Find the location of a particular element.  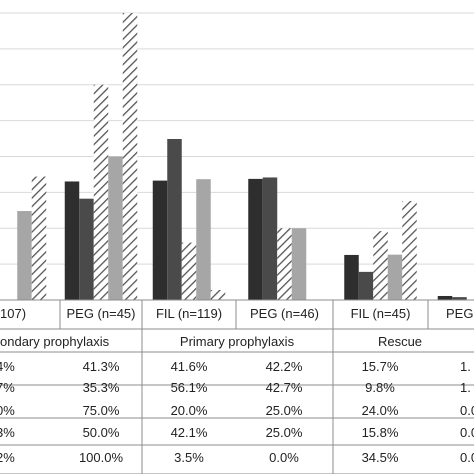

category-label: 107) is located at coordinates (13, 313).